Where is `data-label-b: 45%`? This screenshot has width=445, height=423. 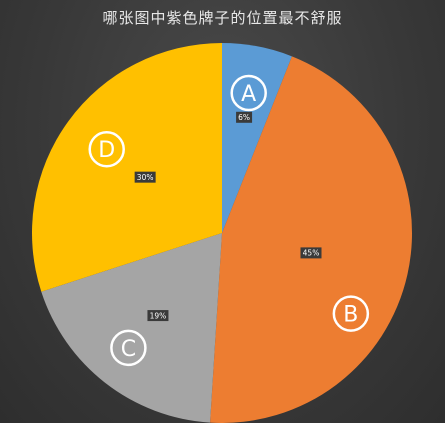 data-label-b: 45% is located at coordinates (311, 253).